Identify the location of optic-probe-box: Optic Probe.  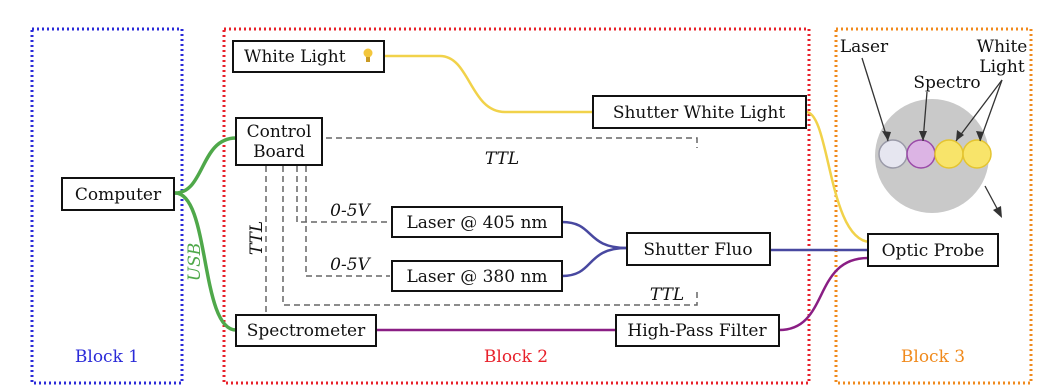
(933, 250).